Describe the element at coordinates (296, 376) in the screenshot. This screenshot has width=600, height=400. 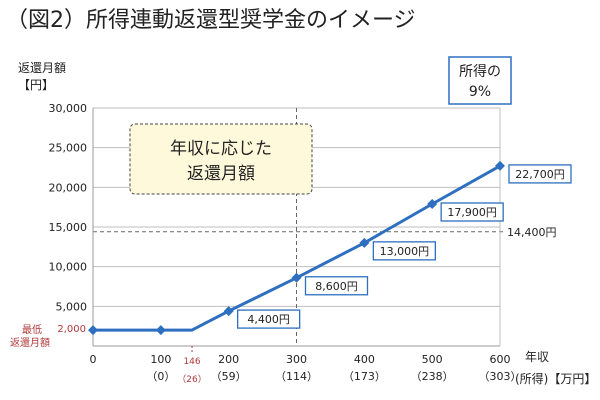
I see `x-tick-sublabel: （114）` at that location.